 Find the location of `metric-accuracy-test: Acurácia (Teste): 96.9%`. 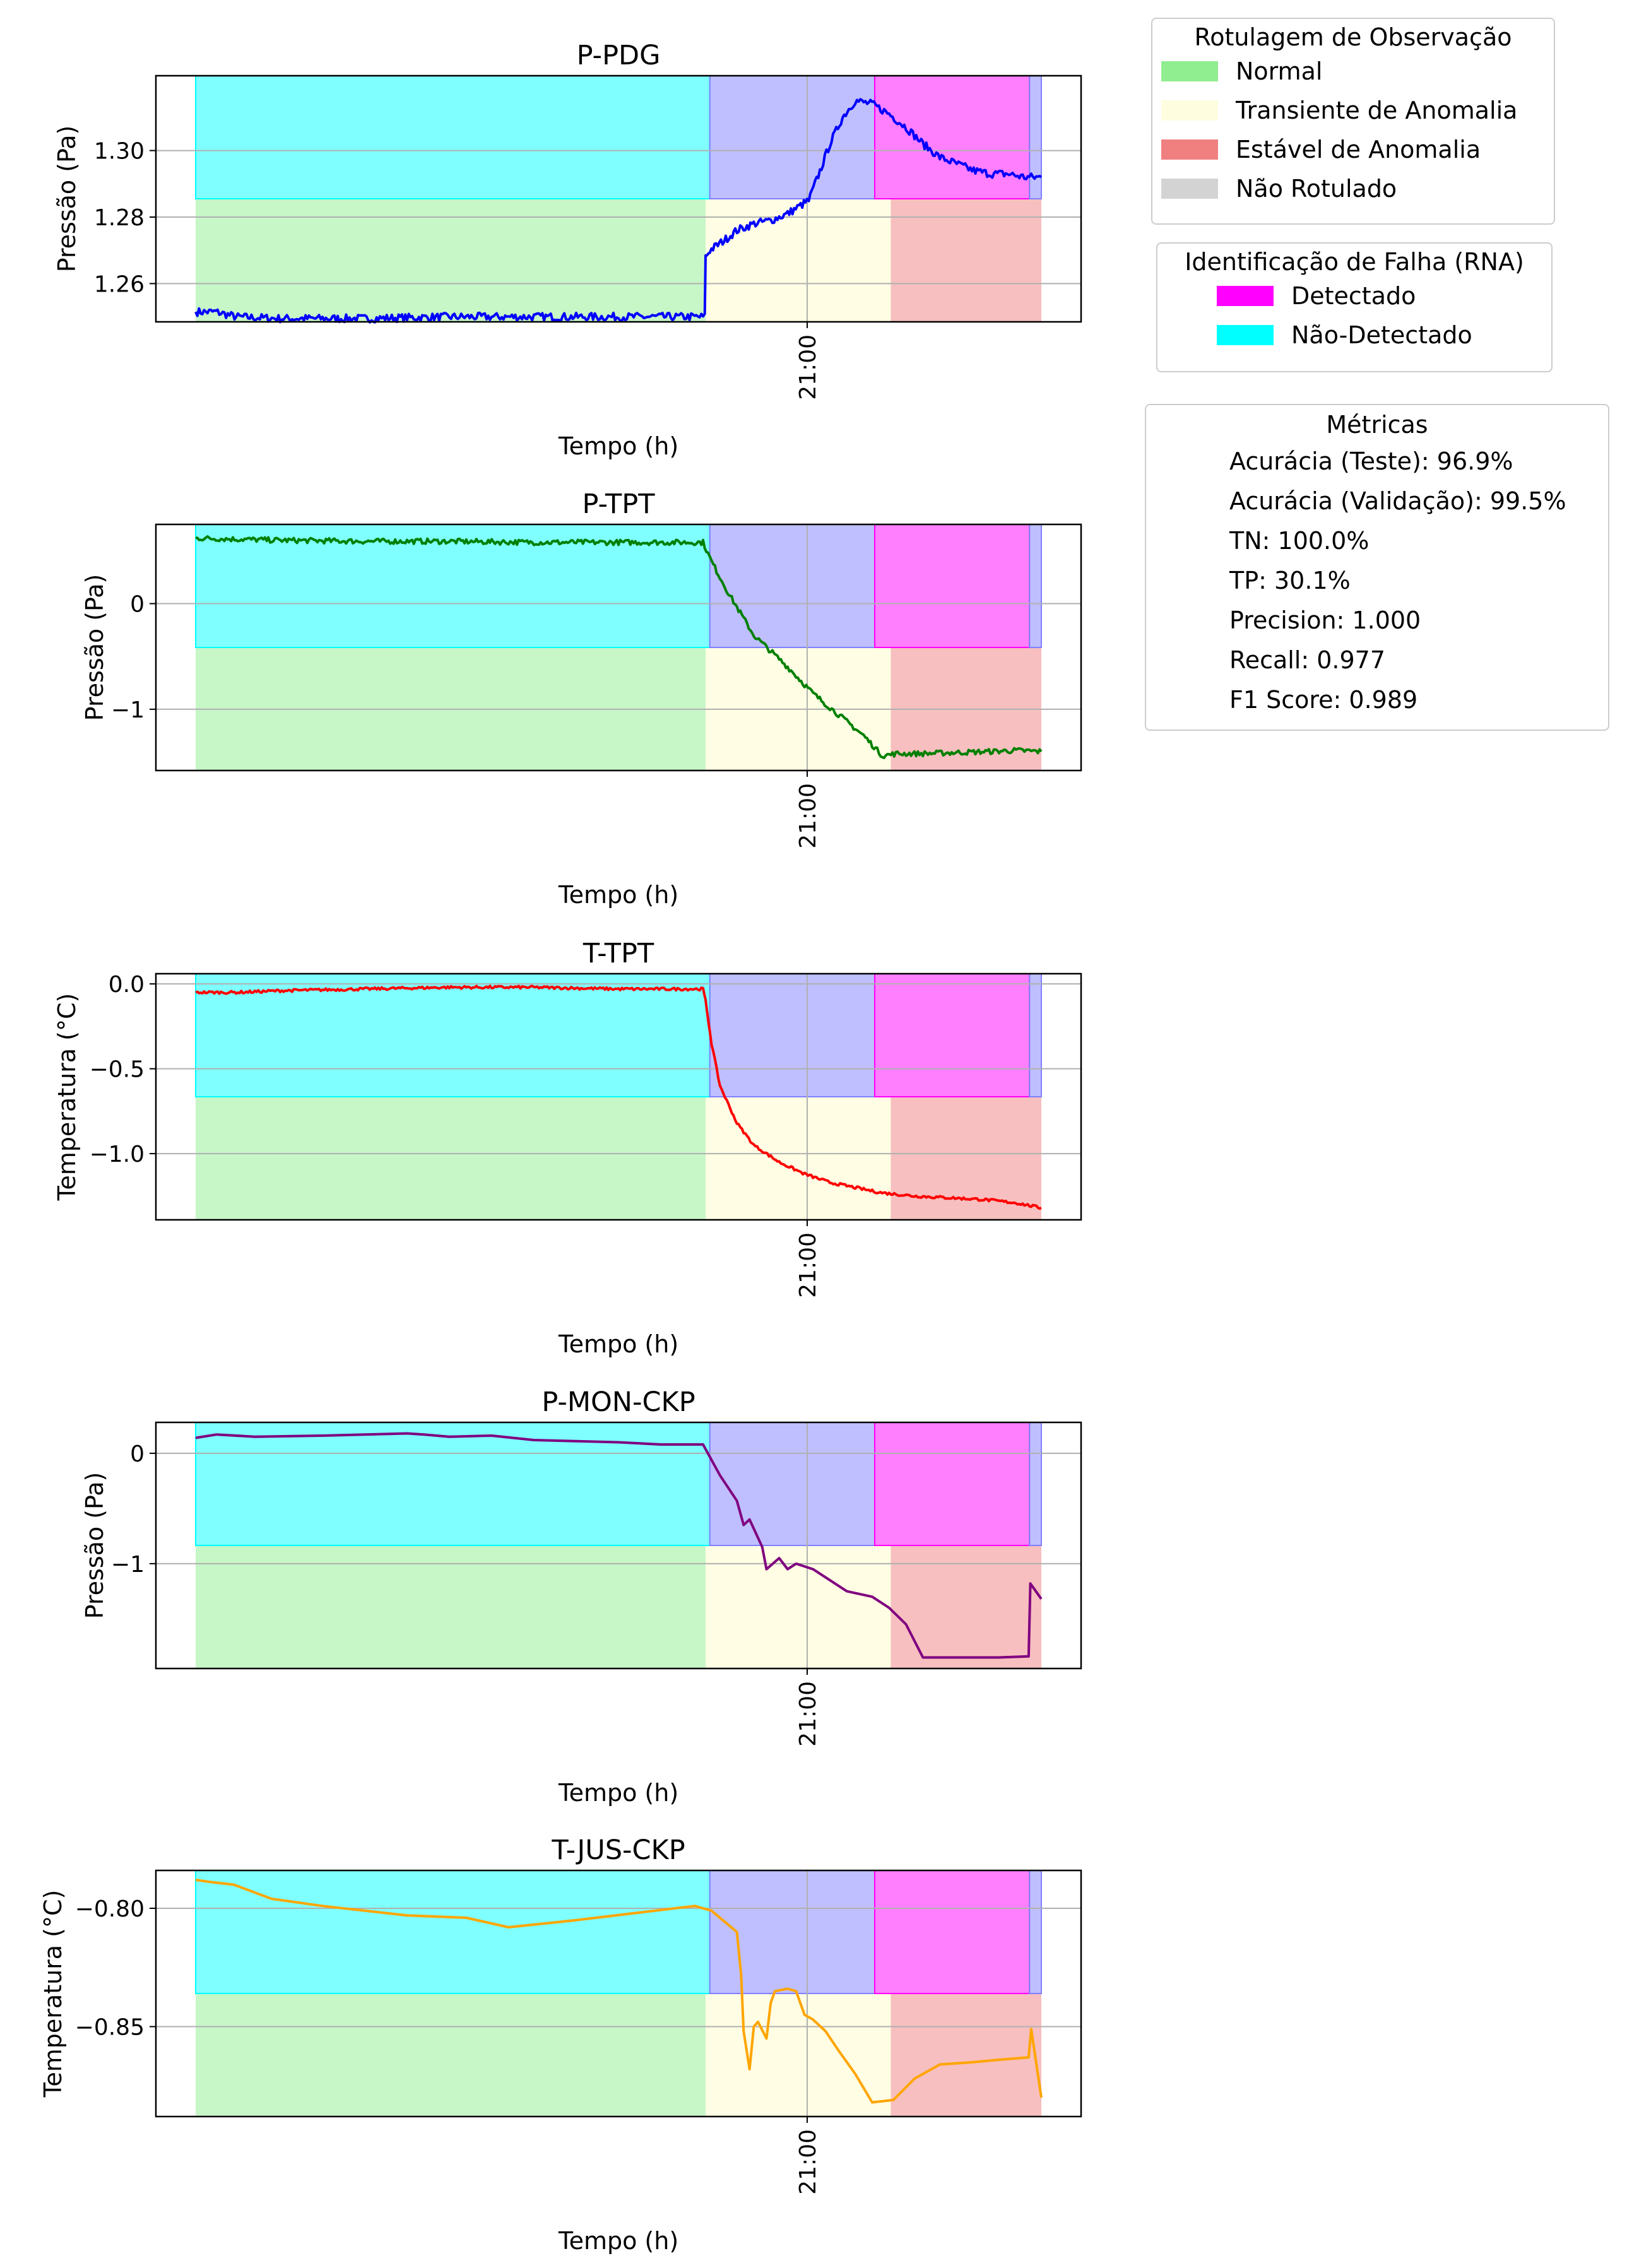

metric-accuracy-test: Acurácia (Teste): 96.9% is located at coordinates (1371, 461).